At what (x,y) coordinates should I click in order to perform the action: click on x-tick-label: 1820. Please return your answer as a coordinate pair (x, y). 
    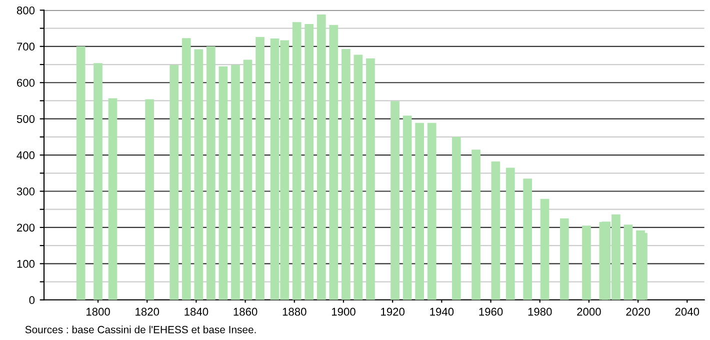
    Looking at the image, I should click on (148, 312).